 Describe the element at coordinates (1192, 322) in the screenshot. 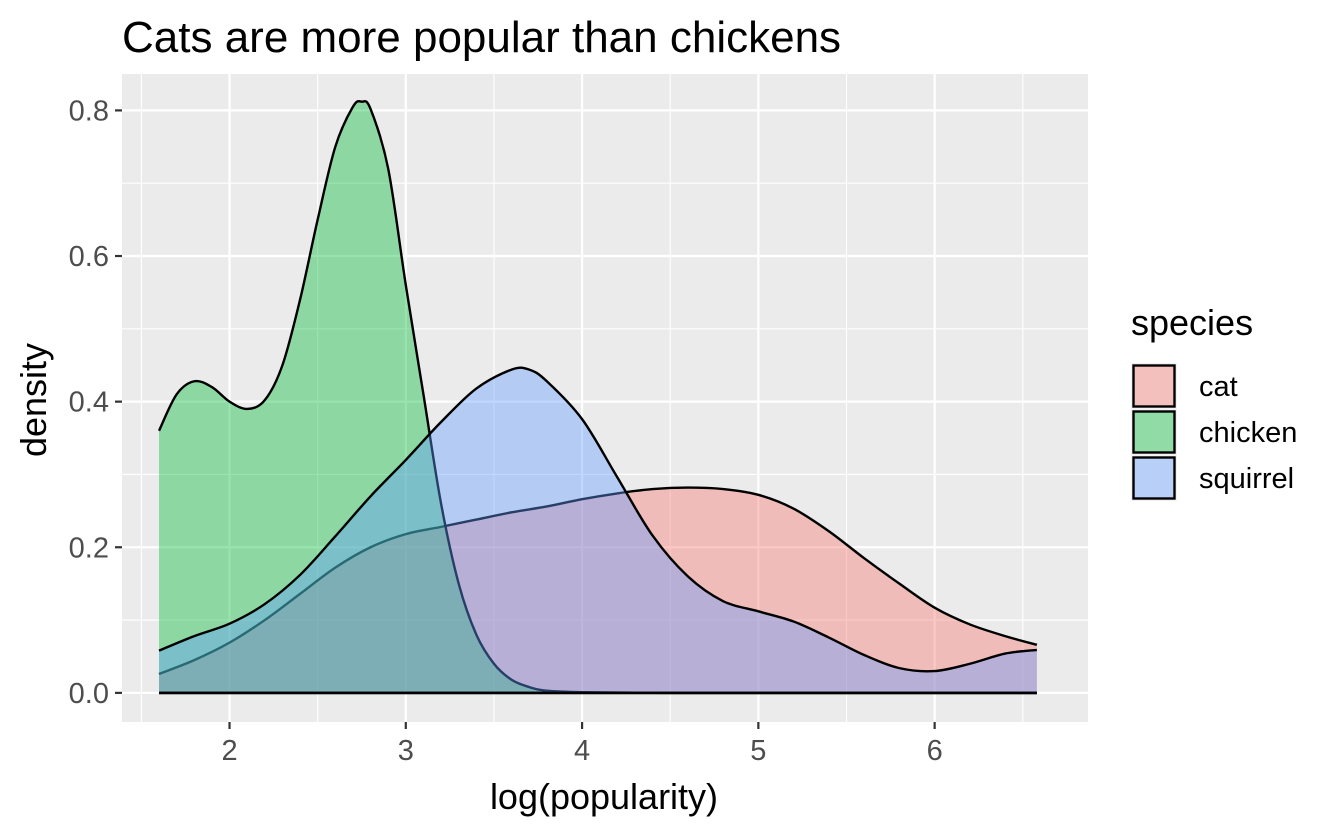

I see `legend-title: species` at that location.